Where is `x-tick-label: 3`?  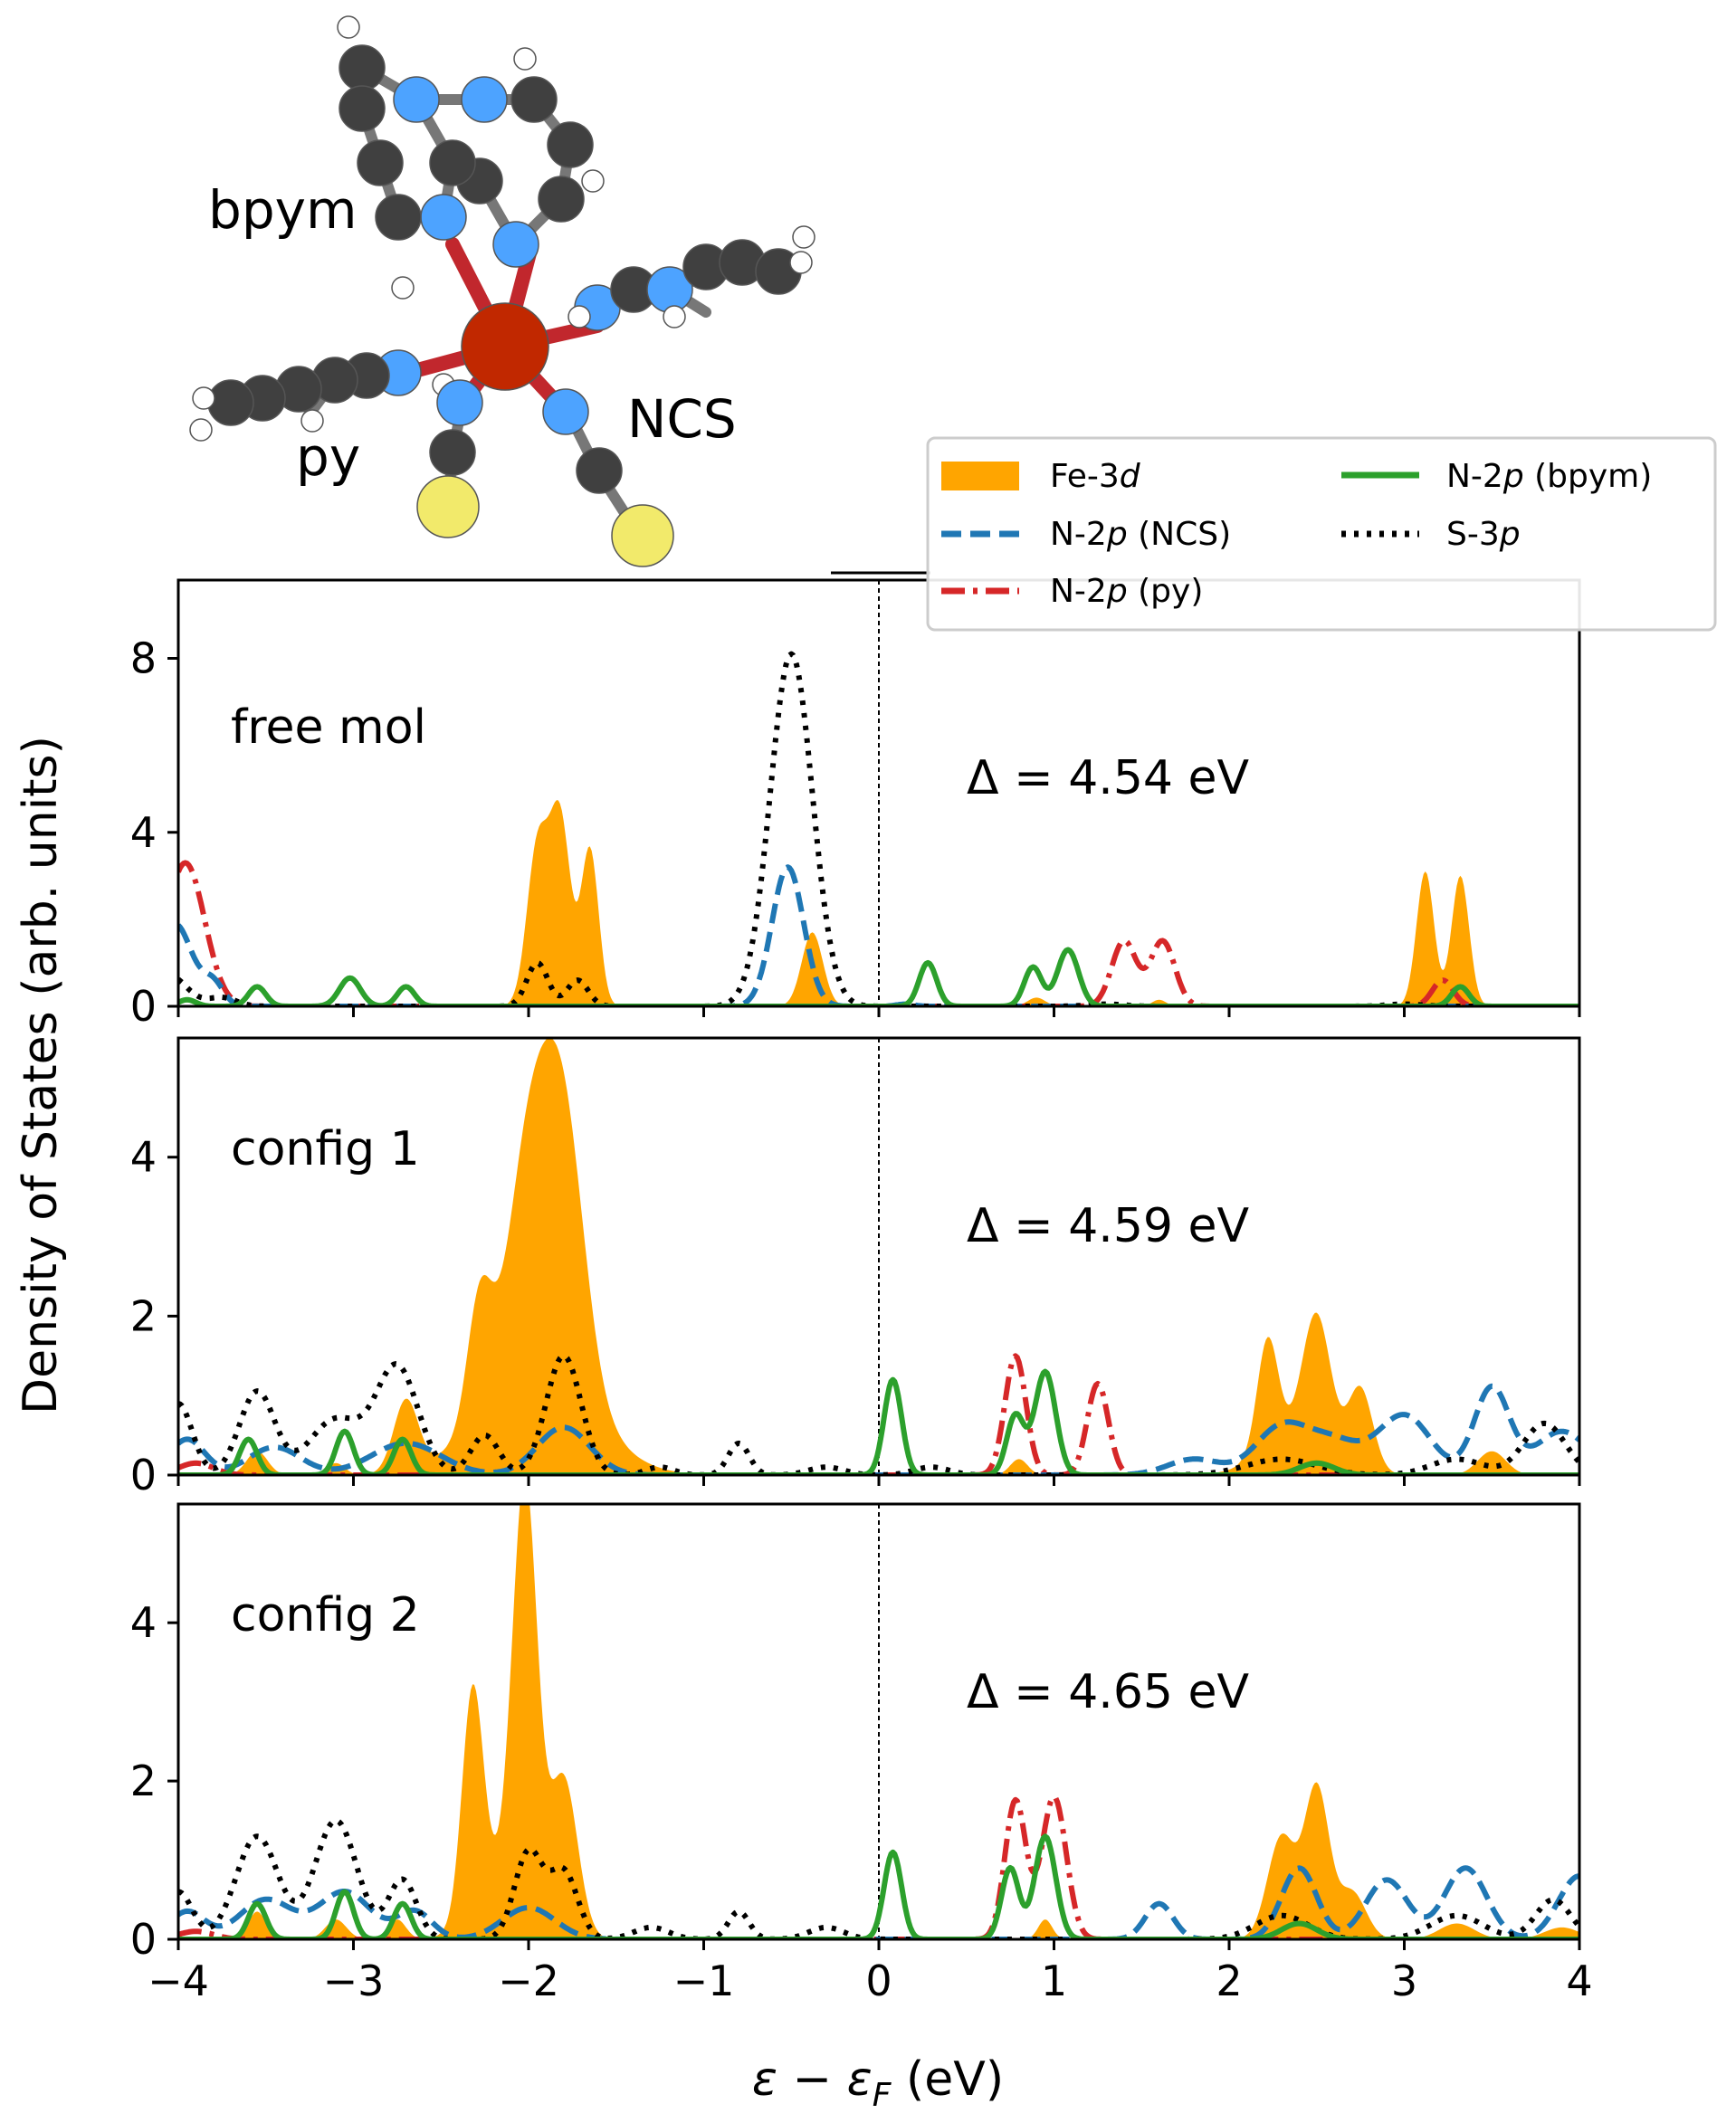 x-tick-label: 3 is located at coordinates (1404, 1981).